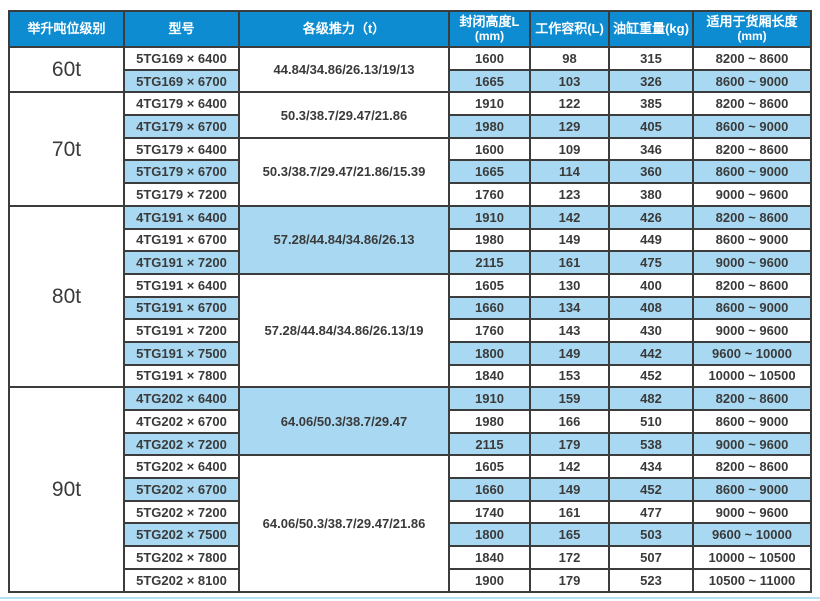 The width and height of the screenshot is (820, 601). I want to click on closed-height-cell: 1605, so click(489, 467).